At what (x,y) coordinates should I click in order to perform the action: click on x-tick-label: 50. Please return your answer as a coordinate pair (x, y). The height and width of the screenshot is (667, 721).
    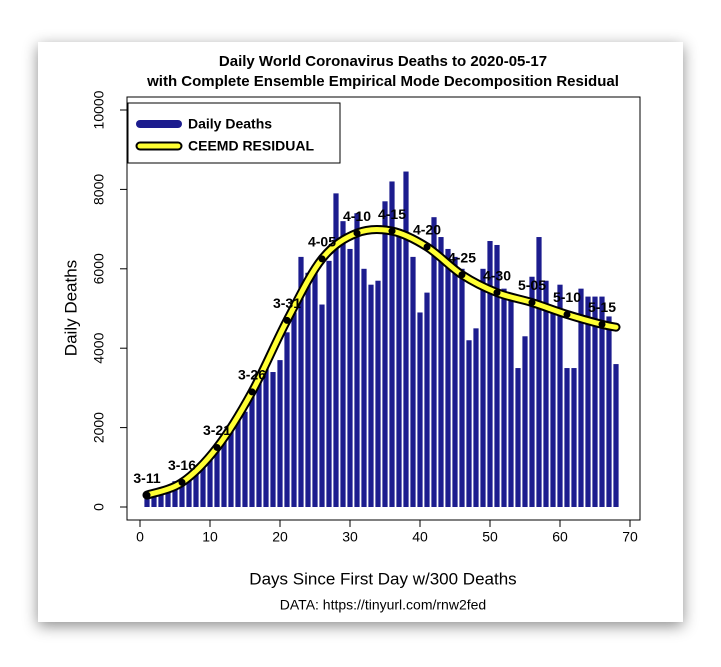
    Looking at the image, I should click on (490, 537).